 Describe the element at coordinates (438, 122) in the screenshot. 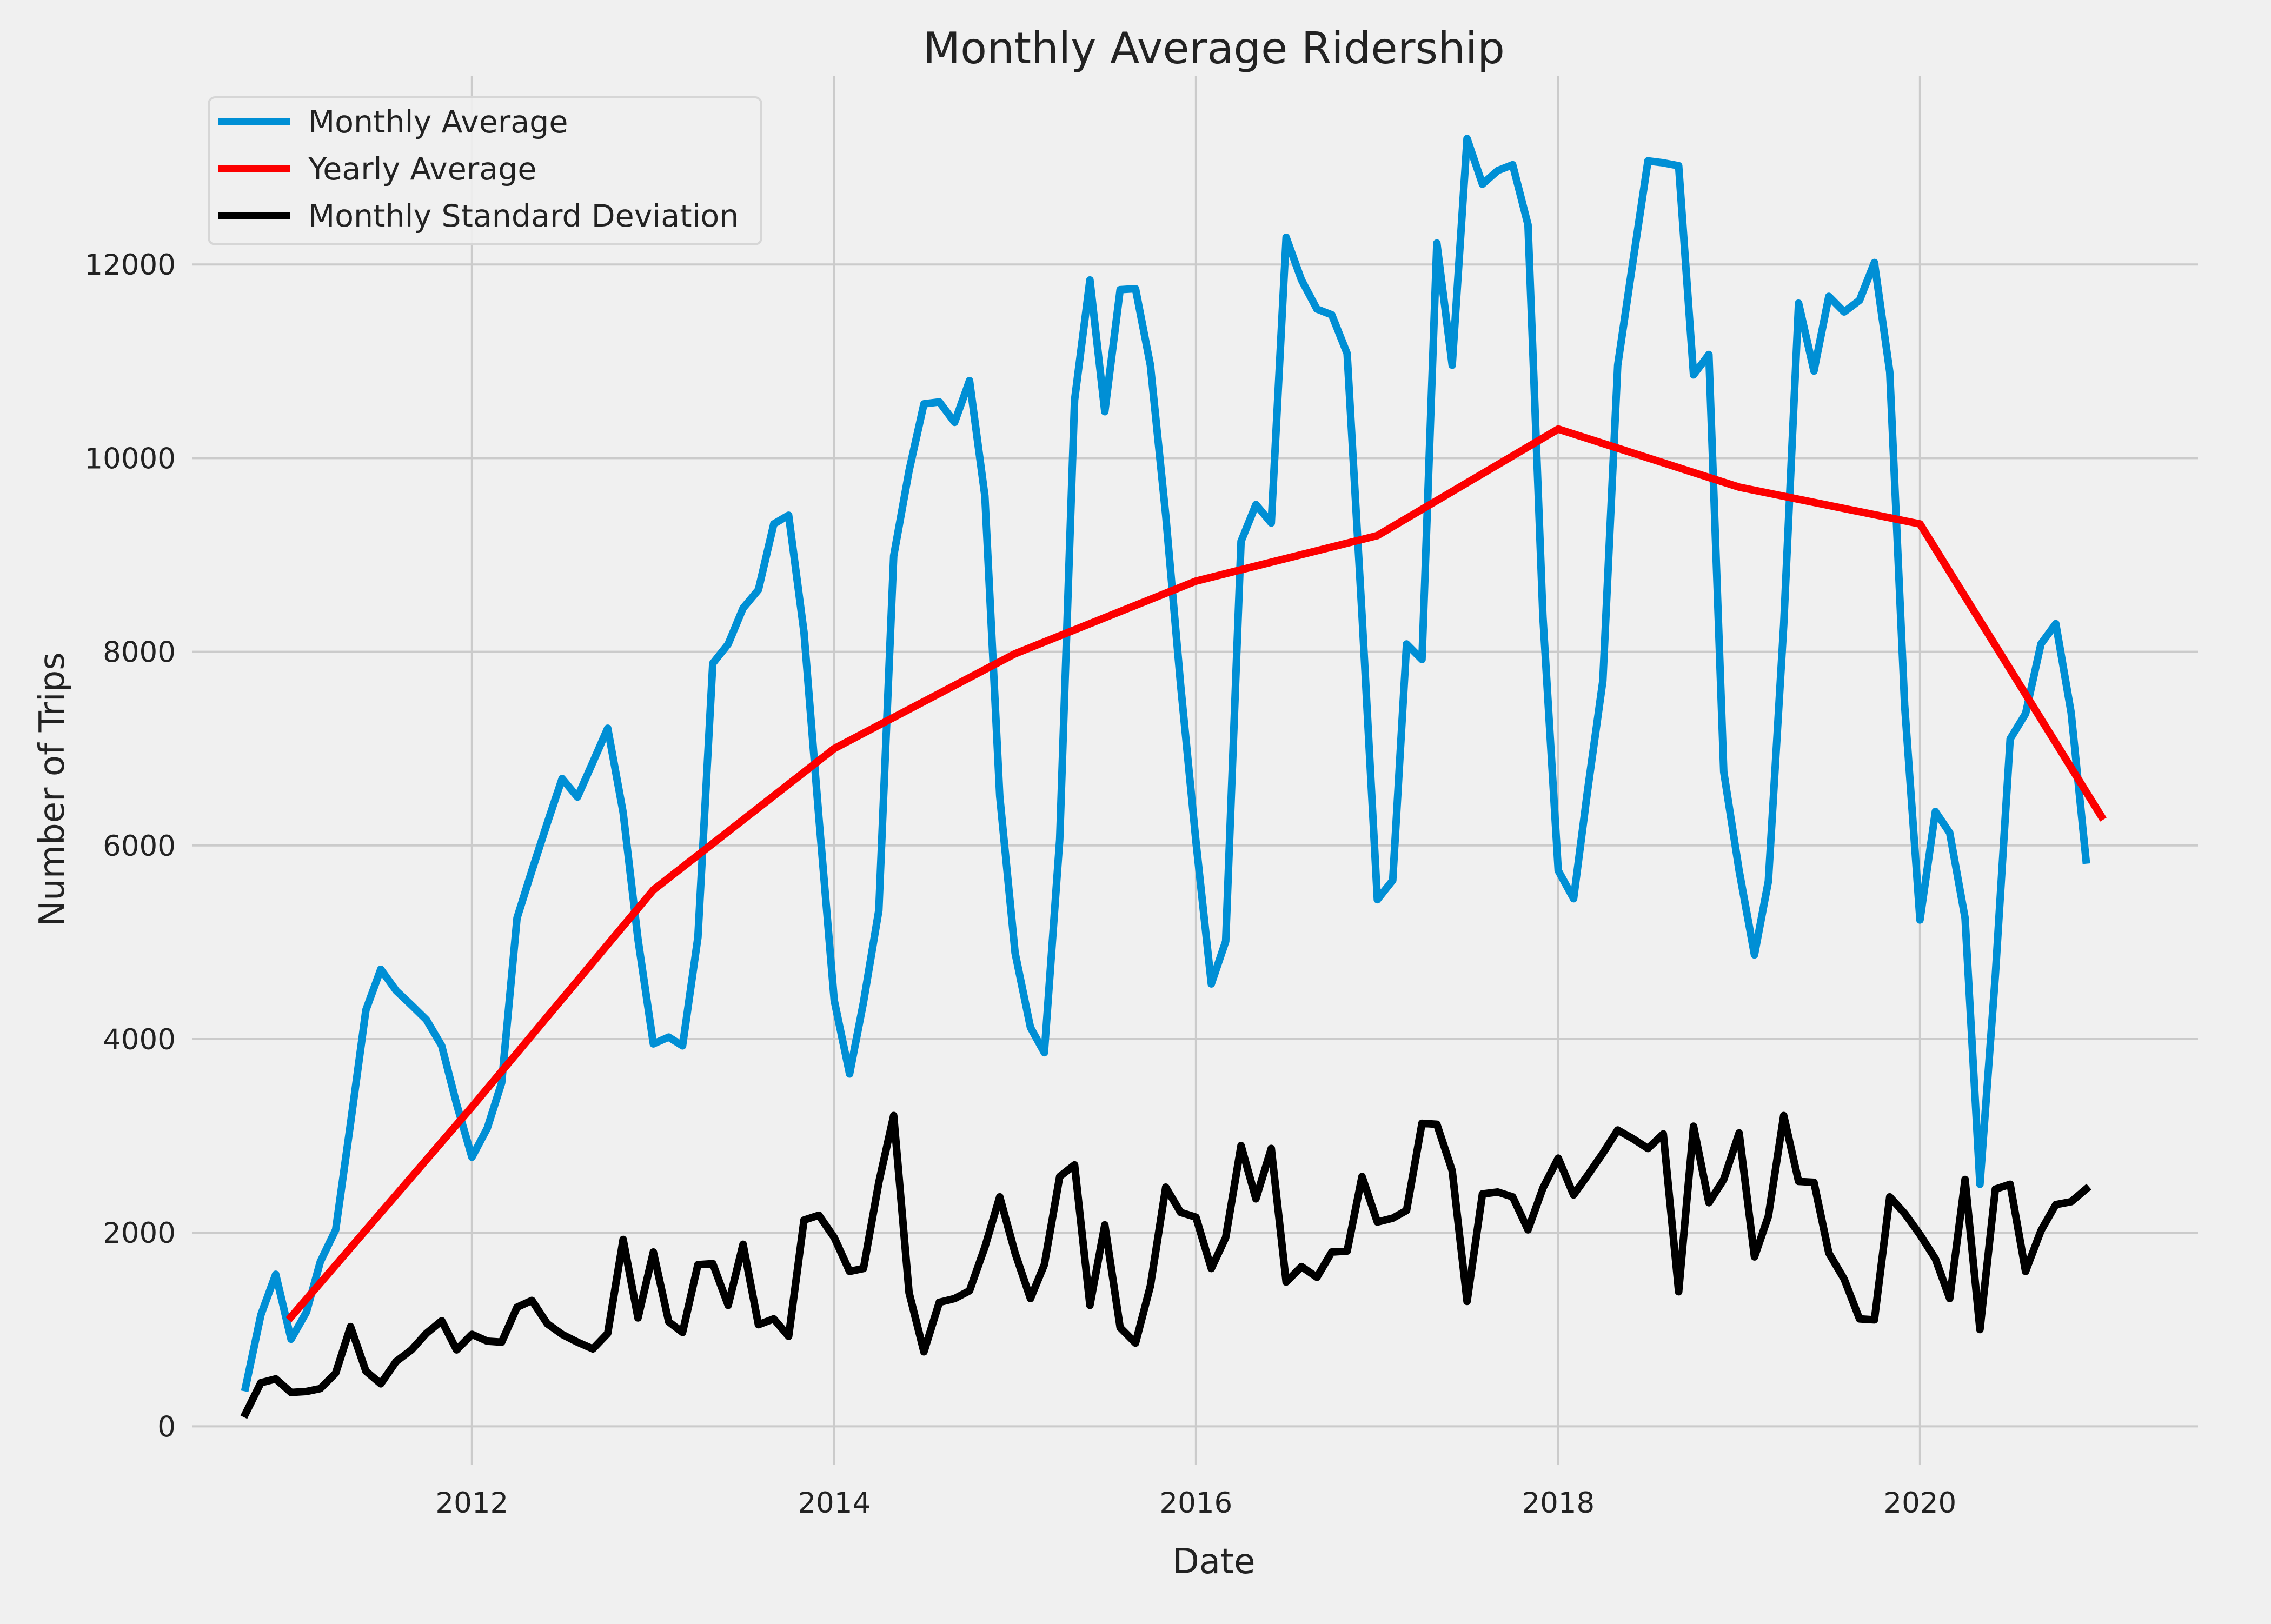

I see `legend-label-monthly-average: Monthly Average` at that location.